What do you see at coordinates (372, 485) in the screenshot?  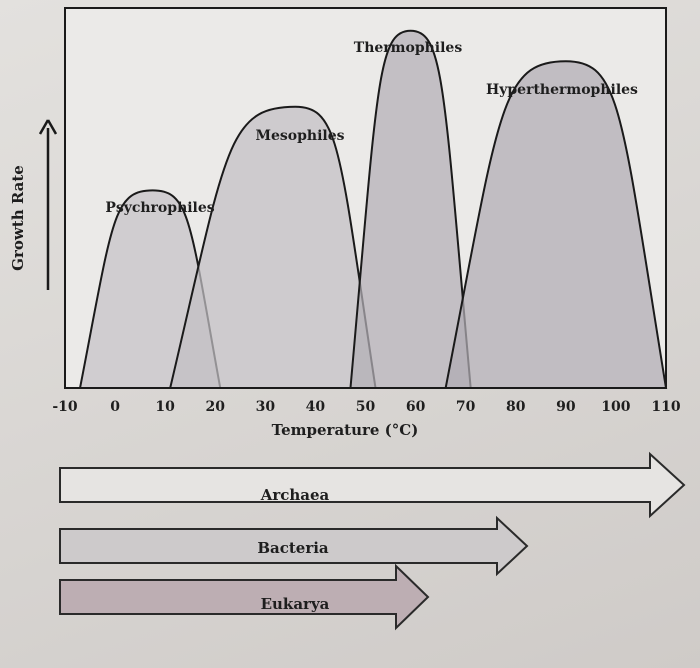 I see `domain-arrow-archaea` at bounding box center [372, 485].